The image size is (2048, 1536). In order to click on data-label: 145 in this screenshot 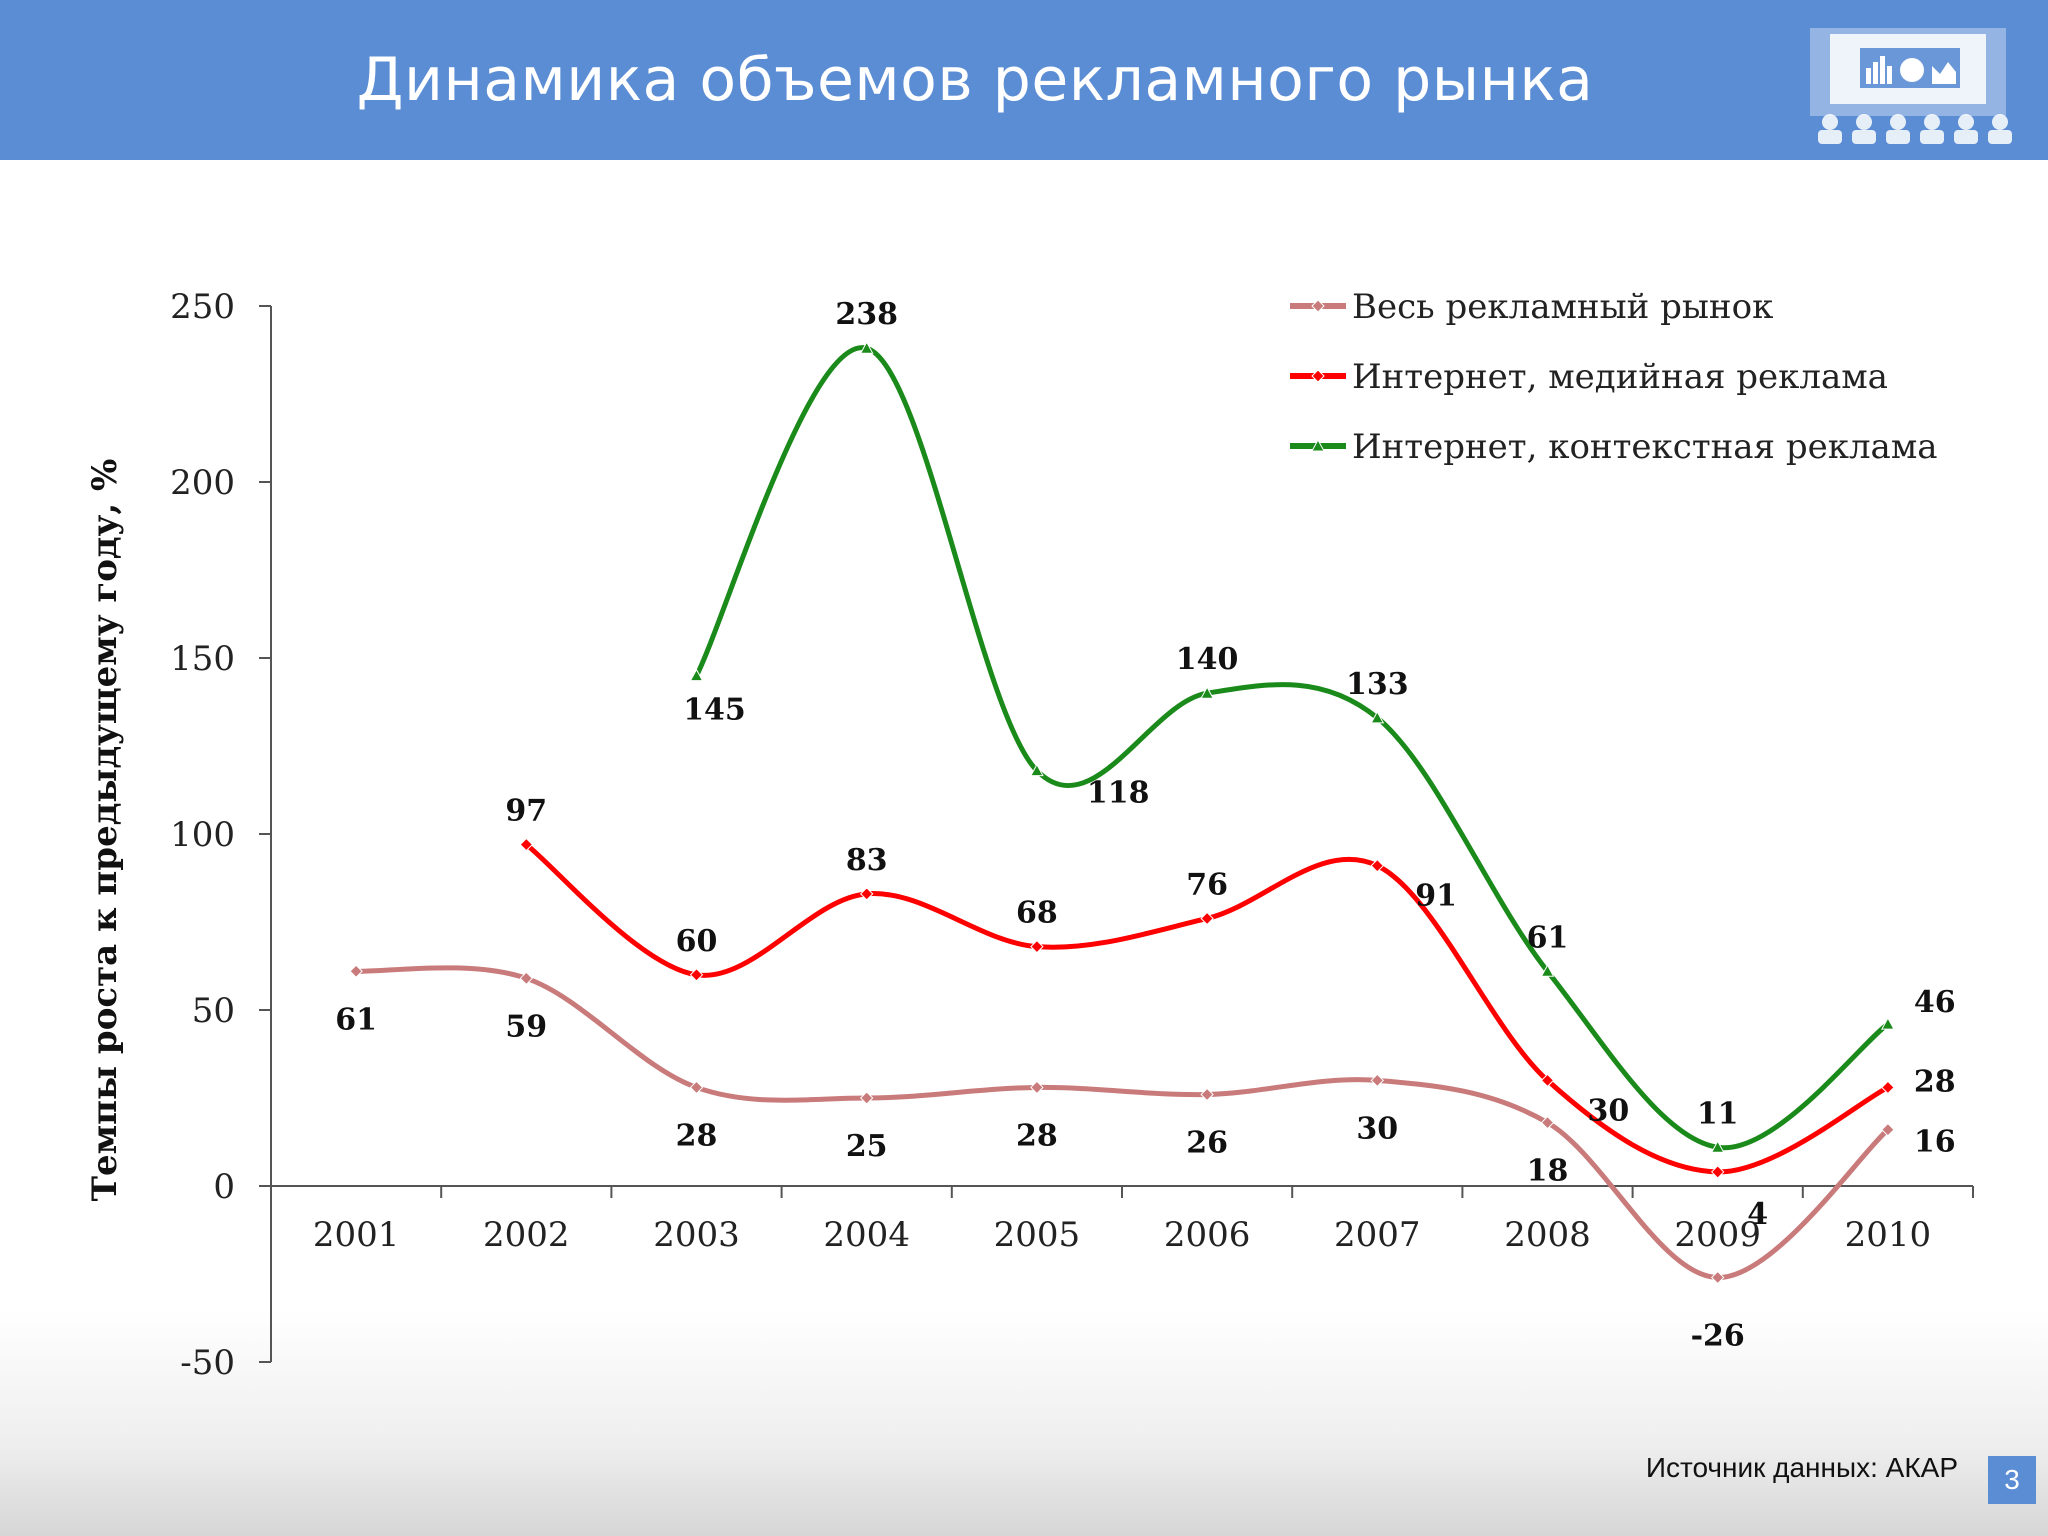, I will do `click(714, 710)`.